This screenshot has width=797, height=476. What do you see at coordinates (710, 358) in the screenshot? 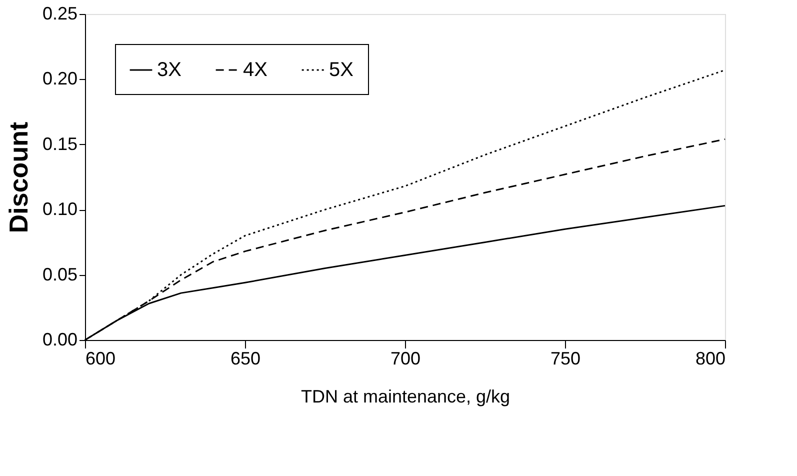
I see `x-tick-label: 800` at bounding box center [710, 358].